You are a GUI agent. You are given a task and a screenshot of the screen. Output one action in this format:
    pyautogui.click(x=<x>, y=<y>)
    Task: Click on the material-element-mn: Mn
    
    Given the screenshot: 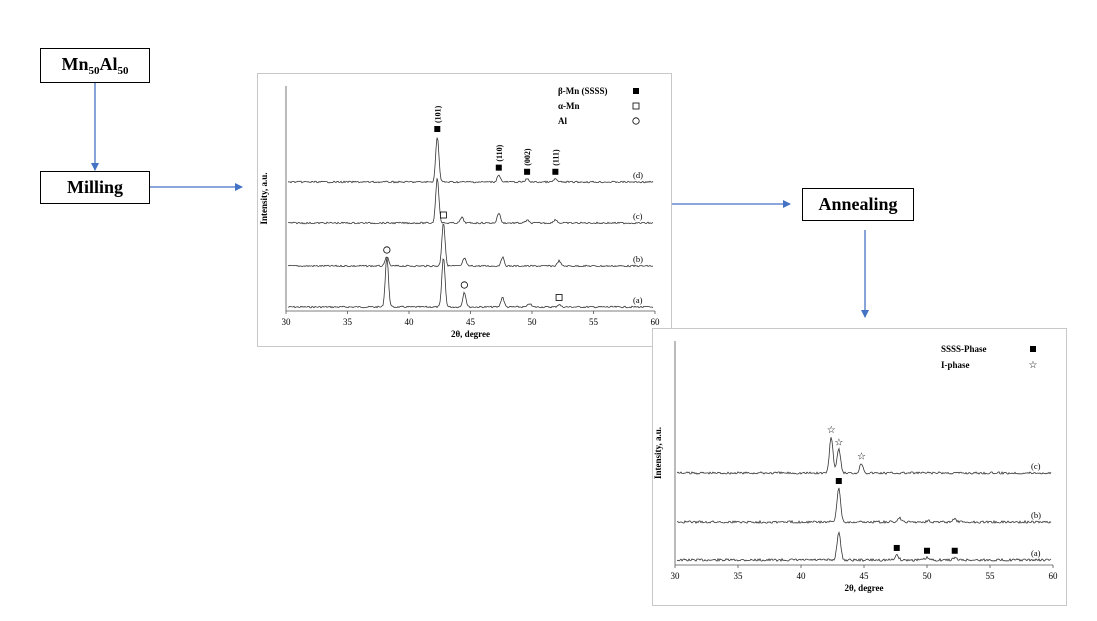 What is the action you would take?
    pyautogui.click(x=75, y=64)
    